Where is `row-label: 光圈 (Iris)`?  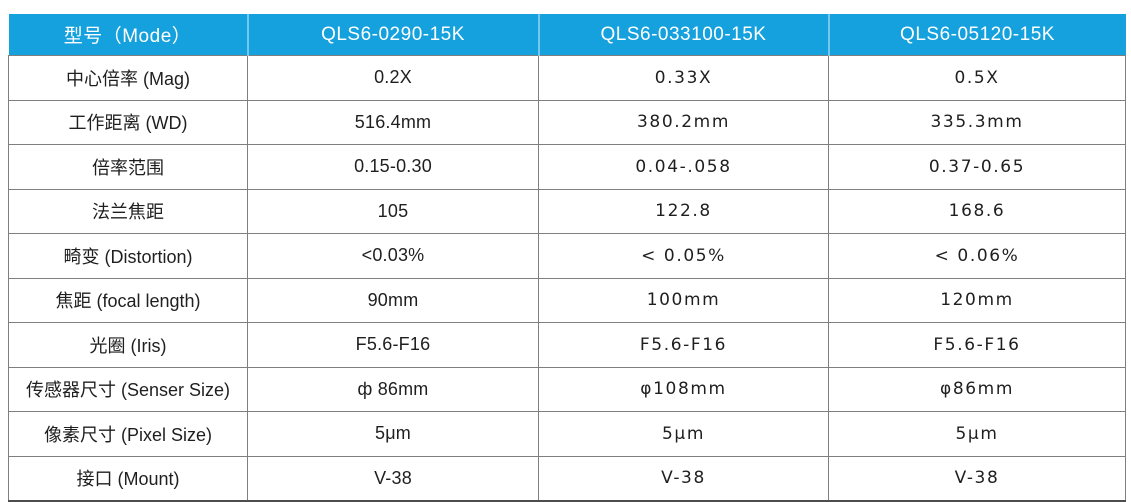 row-label: 光圈 (Iris) is located at coordinates (128, 345).